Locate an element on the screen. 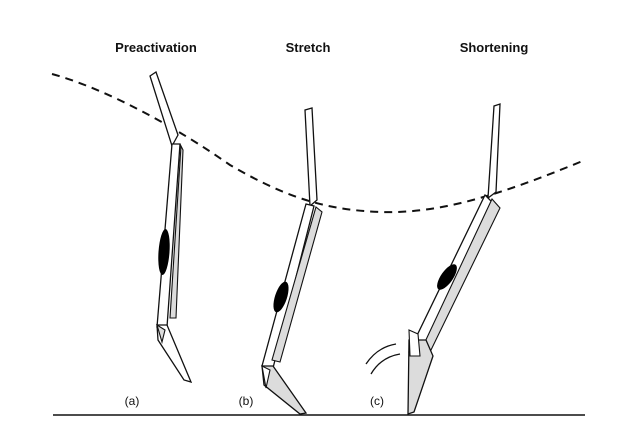 The image size is (627, 445). phase-title-stretch: Stretch is located at coordinates (308, 47).